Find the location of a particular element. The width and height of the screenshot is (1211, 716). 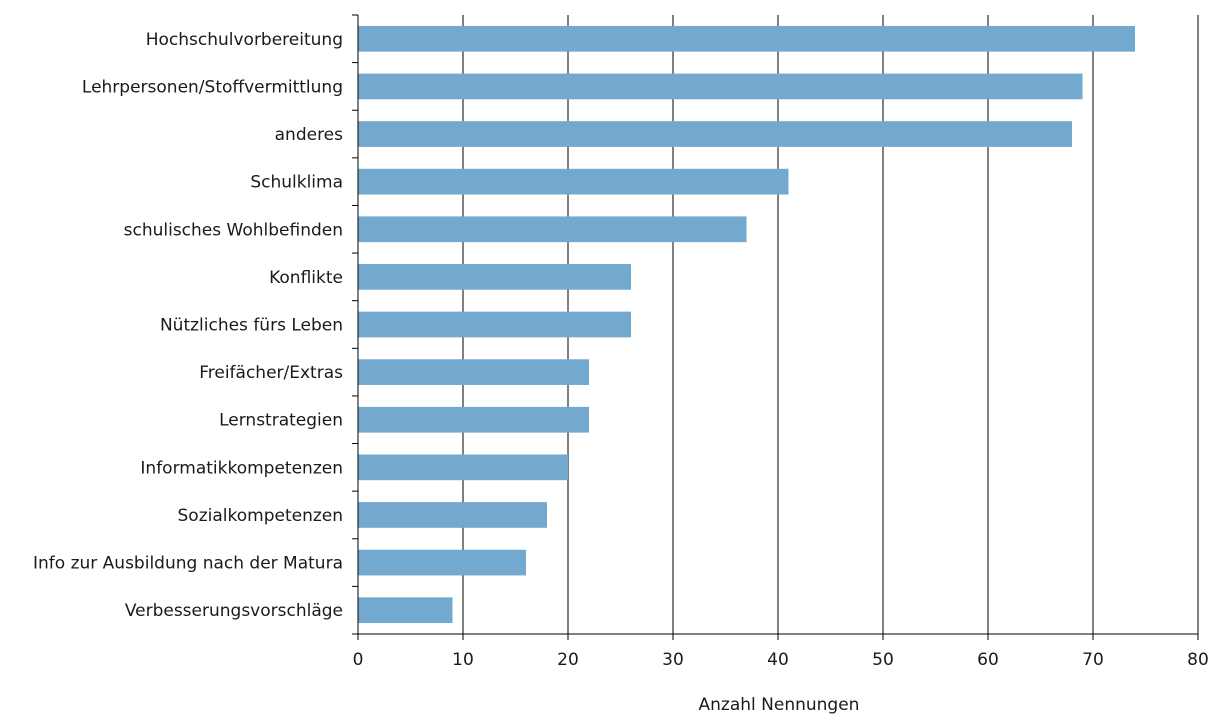

category-label: Lehrpersonen/Stoffvermittlung is located at coordinates (212, 87).